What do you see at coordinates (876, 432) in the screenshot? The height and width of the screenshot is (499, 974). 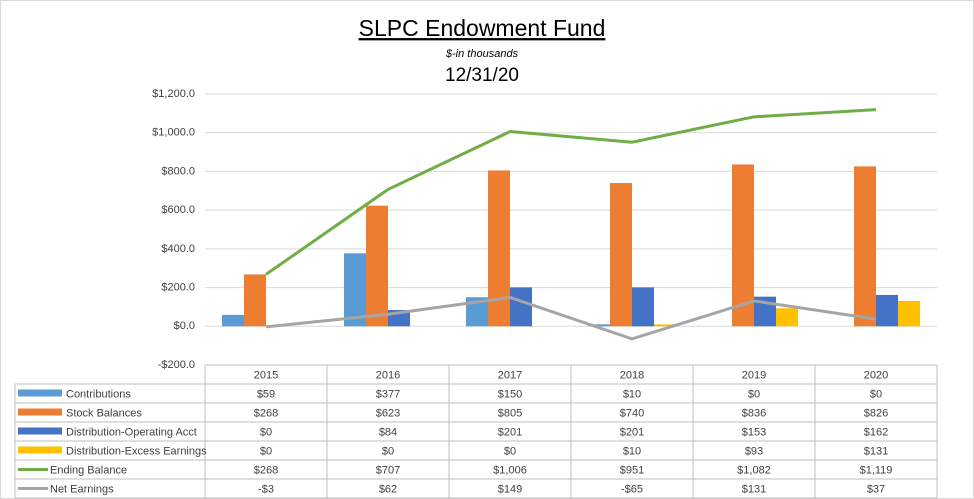 I see `data-table-cell: $162` at bounding box center [876, 432].